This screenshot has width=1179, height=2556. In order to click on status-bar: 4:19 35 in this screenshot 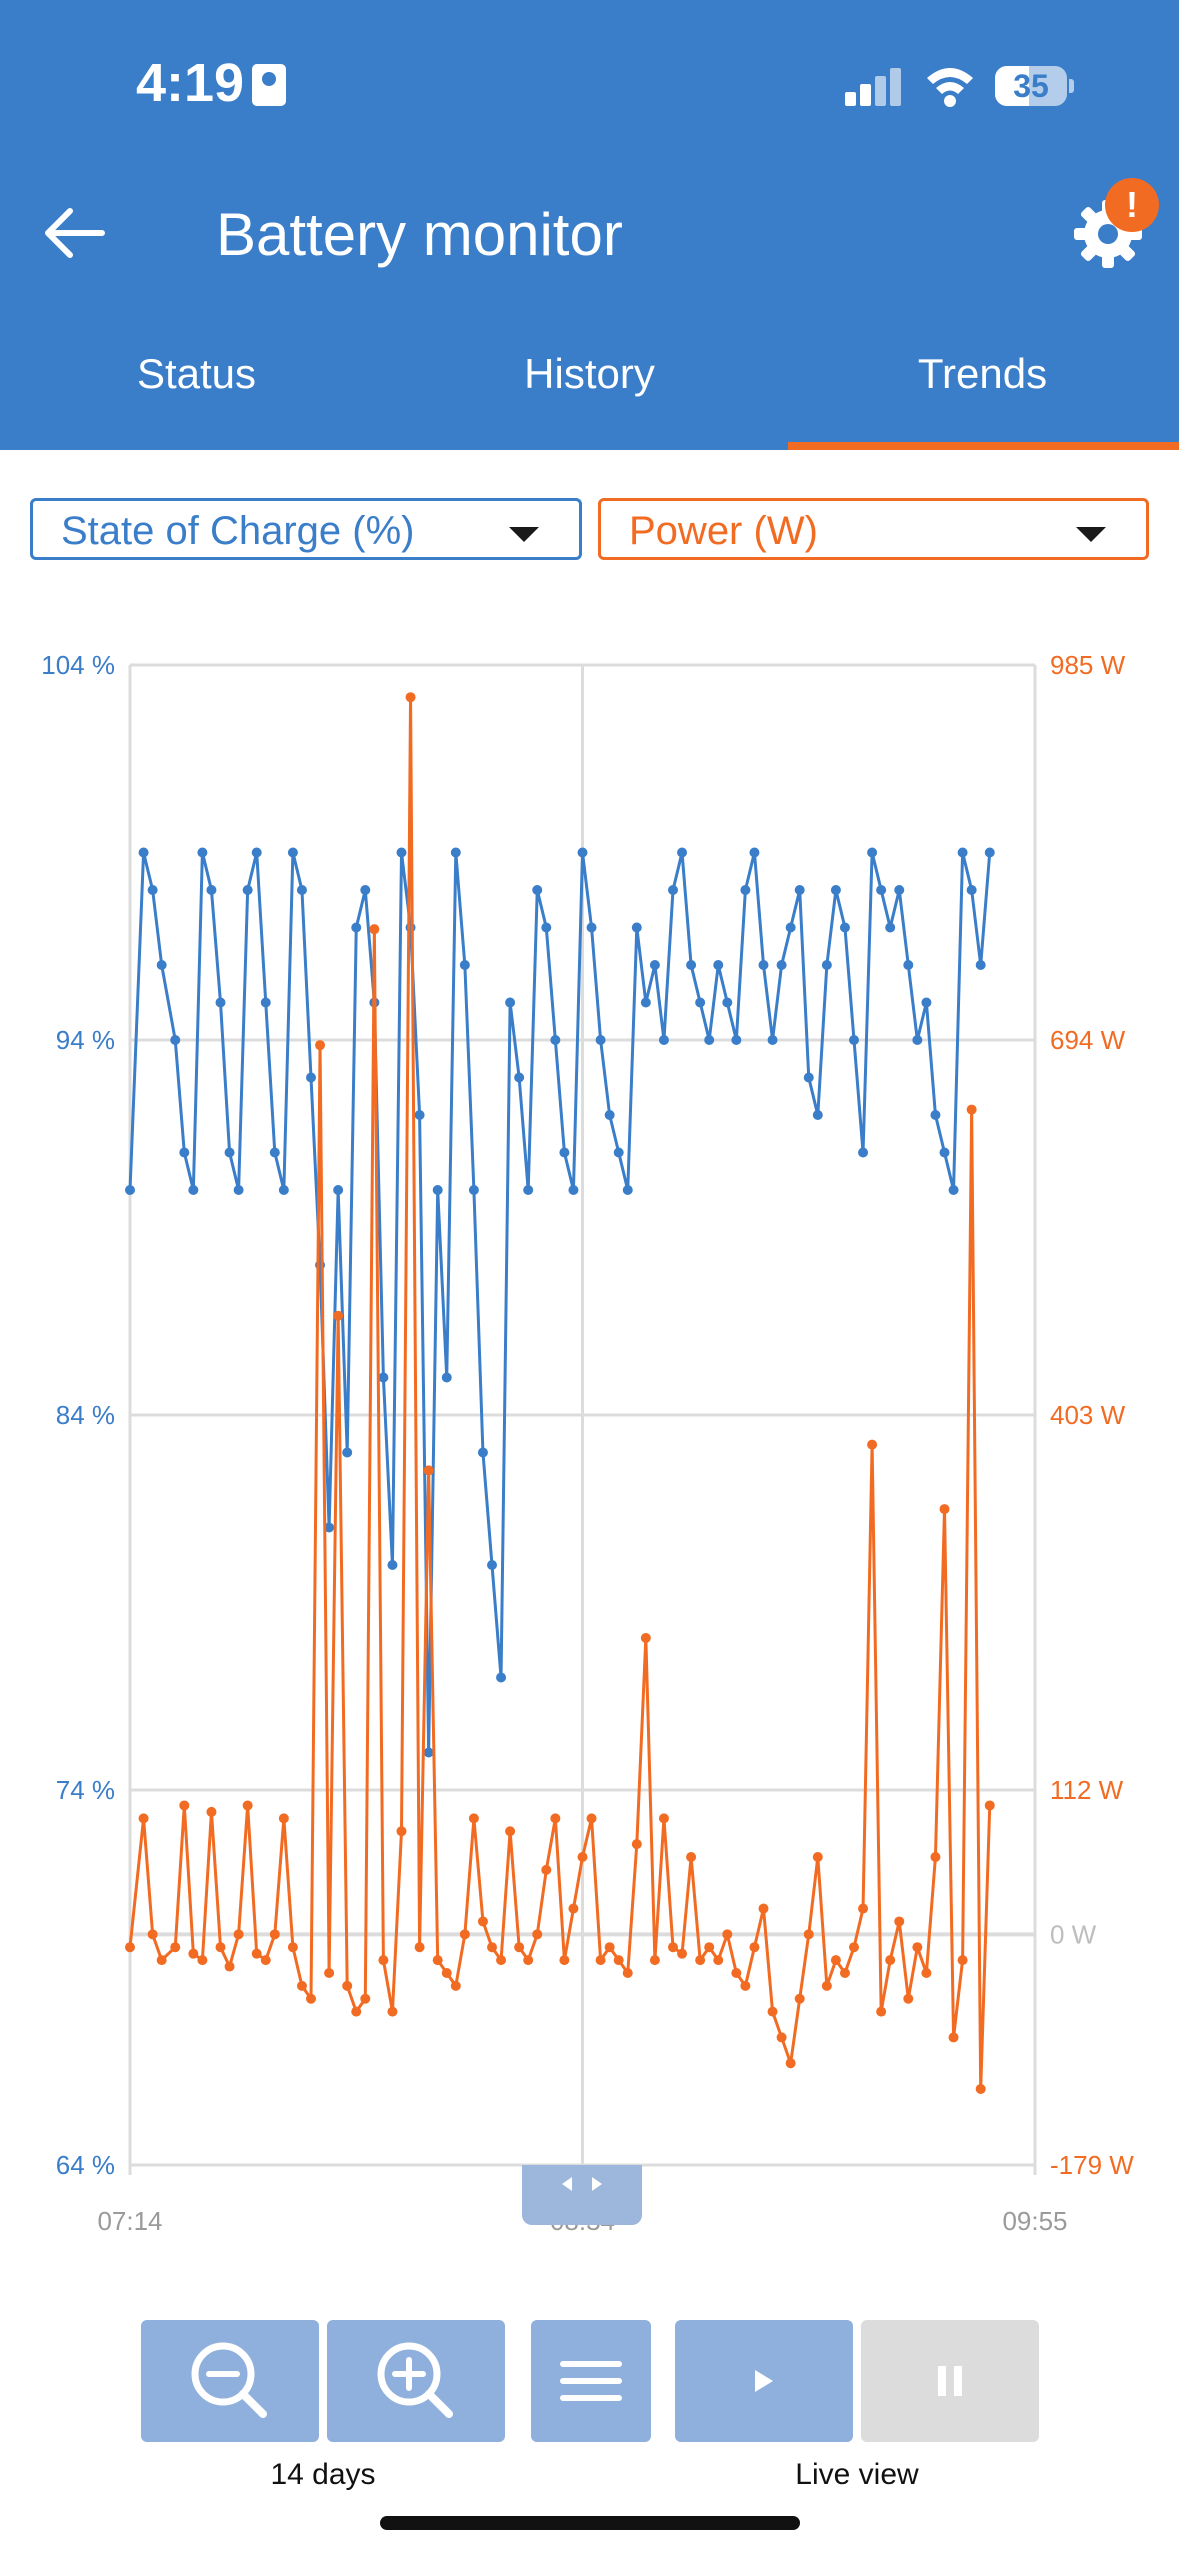, I will do `click(589, 85)`.